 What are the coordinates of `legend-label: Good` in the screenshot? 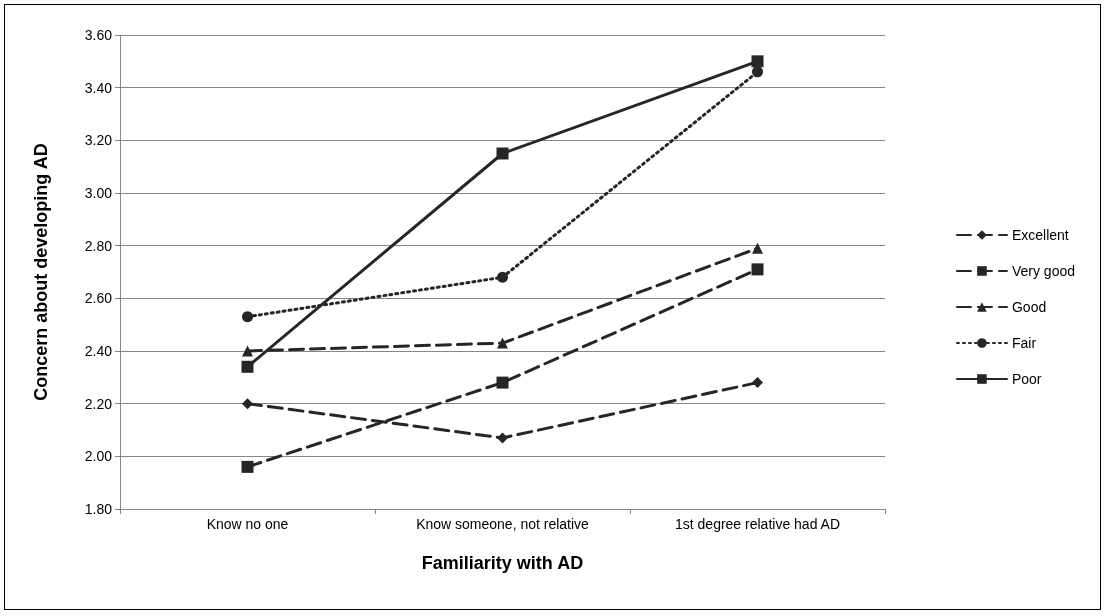 It's located at (1029, 307).